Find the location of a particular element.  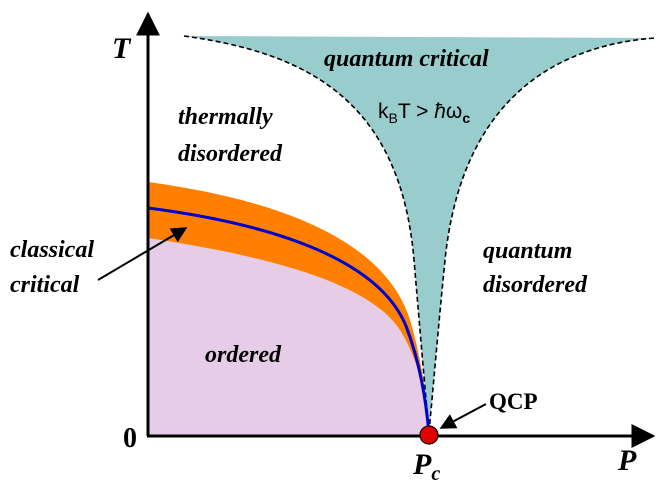

formula-c-subscript: c is located at coordinates (466, 118).